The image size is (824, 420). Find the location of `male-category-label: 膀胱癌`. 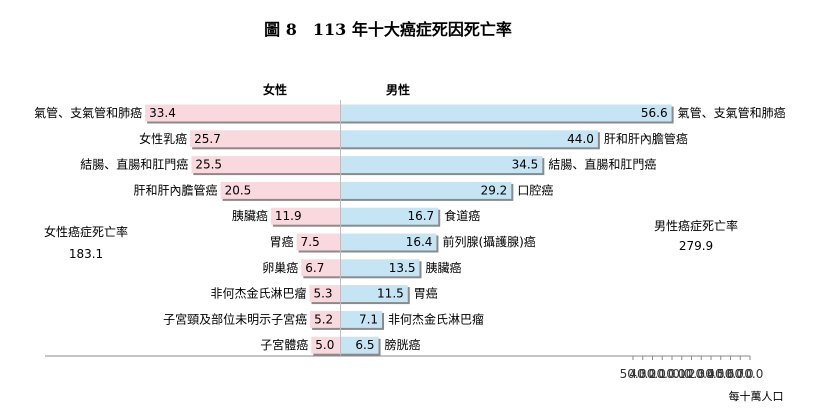

male-category-label: 膀胱癌 is located at coordinates (403, 344).